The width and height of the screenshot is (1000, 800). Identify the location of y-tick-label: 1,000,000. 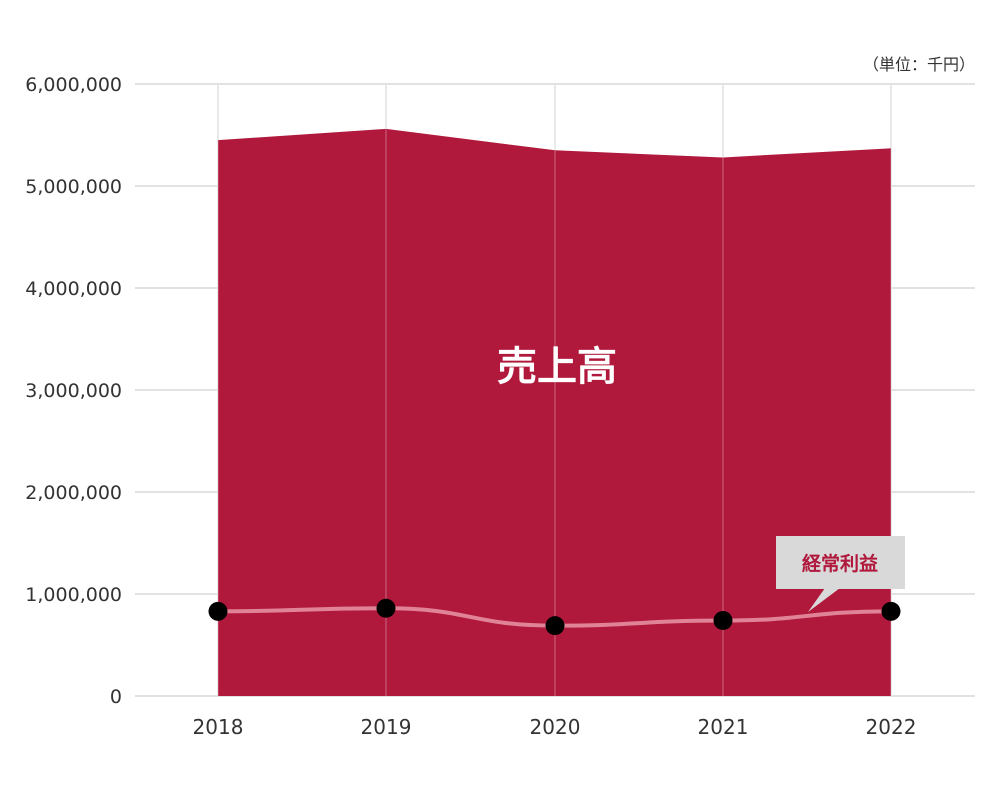
(73, 595).